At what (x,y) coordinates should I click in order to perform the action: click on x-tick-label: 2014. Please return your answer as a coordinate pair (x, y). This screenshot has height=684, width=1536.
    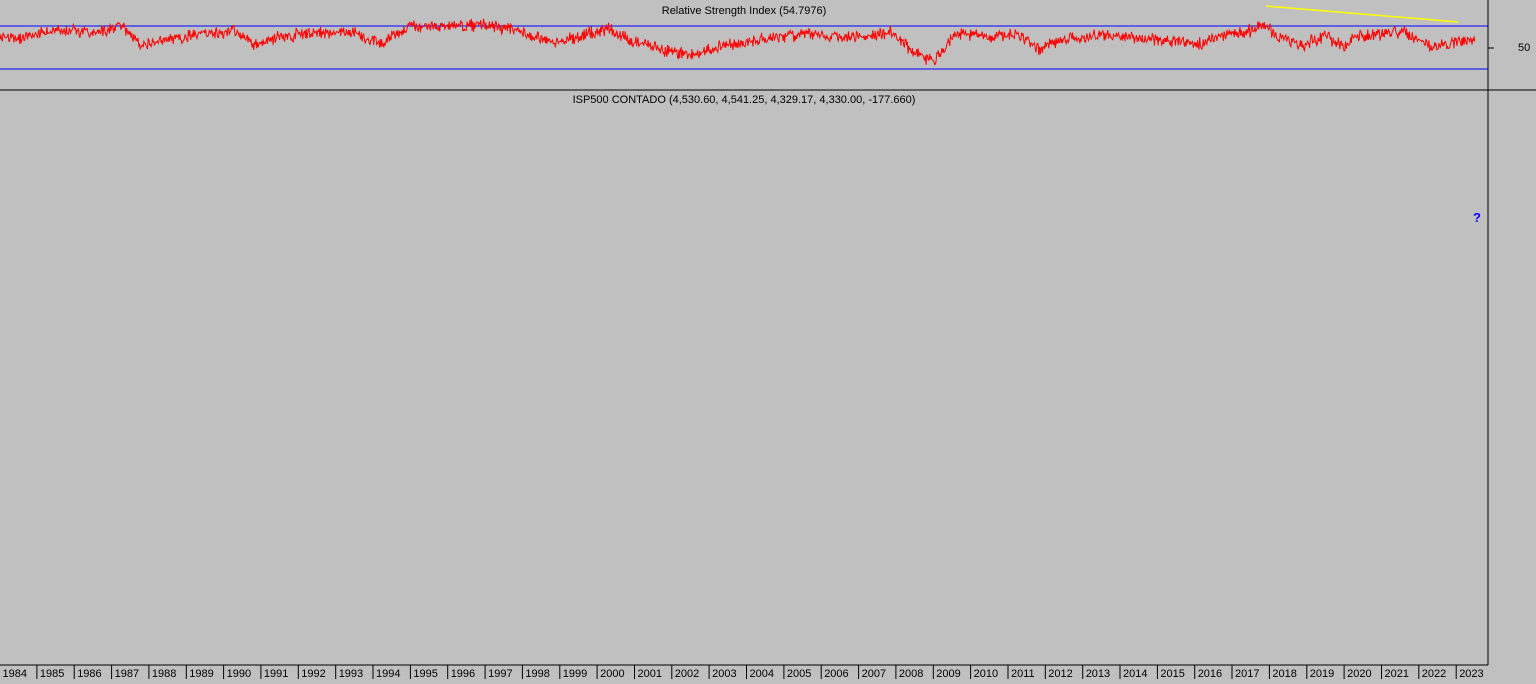
    Looking at the image, I should click on (1135, 673).